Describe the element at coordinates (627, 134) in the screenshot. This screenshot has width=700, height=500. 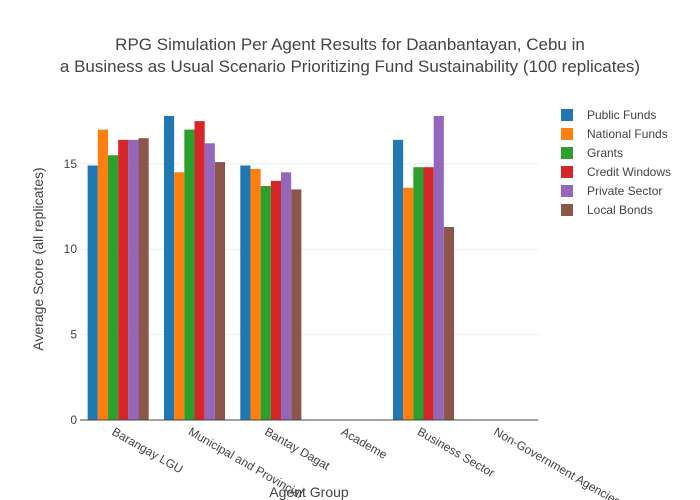
I see `legend-label: National Funds` at that location.